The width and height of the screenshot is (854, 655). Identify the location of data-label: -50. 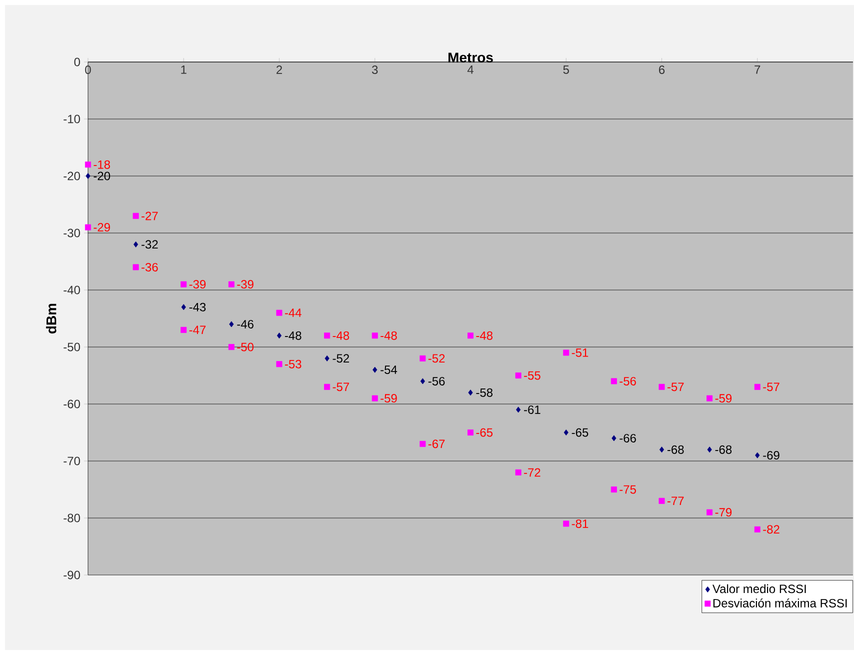
(245, 347).